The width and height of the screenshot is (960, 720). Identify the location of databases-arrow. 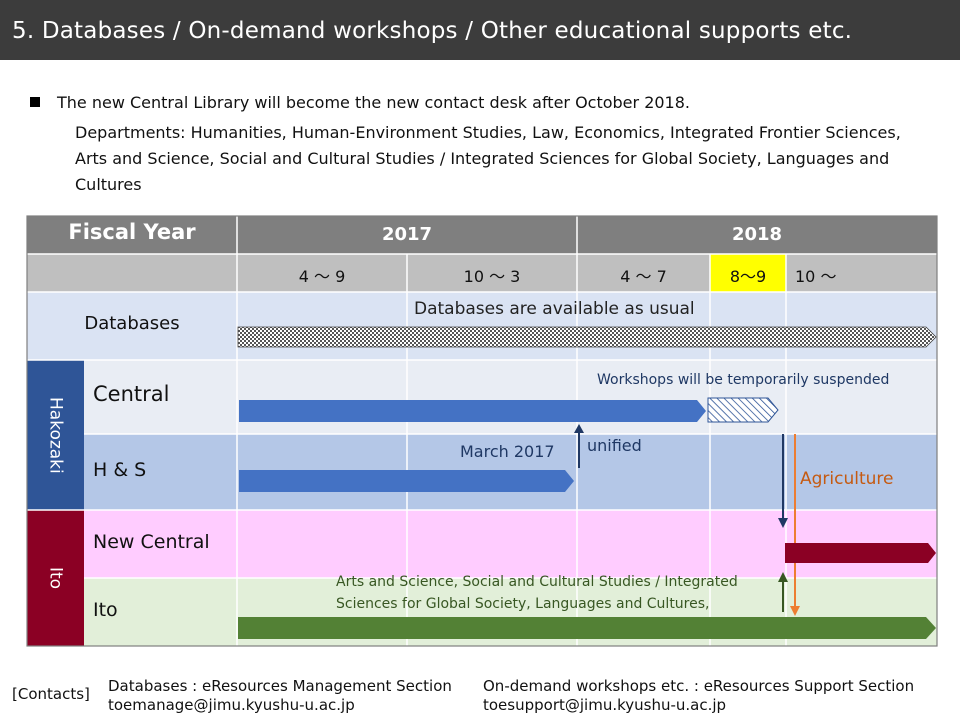
(587, 337).